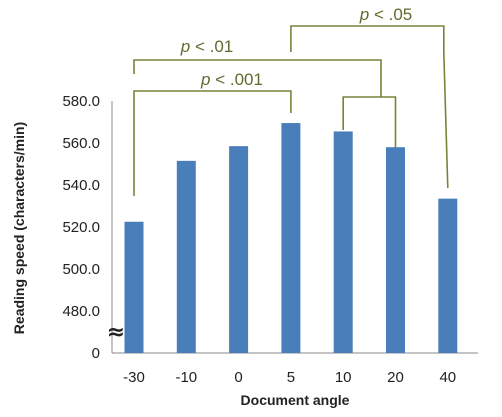 This screenshot has width=502, height=417. I want to click on x-tick-label: 40, so click(447, 377).